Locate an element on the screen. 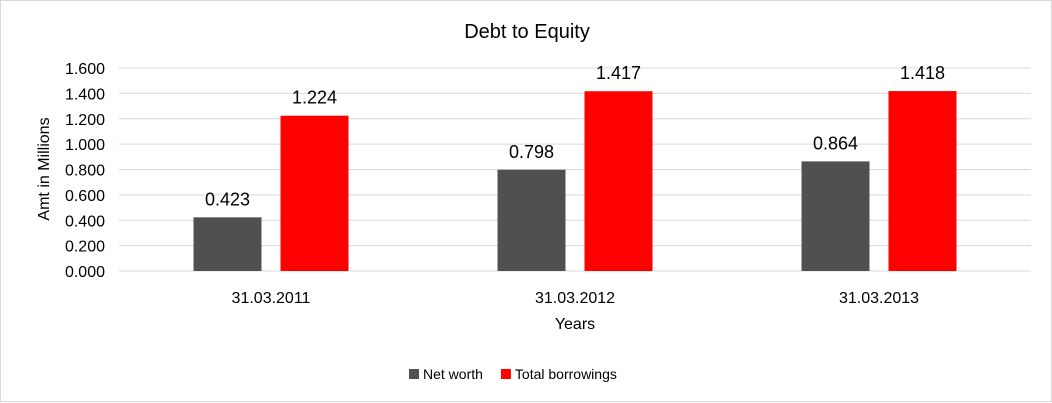 The image size is (1052, 403). y-tick-label: 1.000 is located at coordinates (85, 145).